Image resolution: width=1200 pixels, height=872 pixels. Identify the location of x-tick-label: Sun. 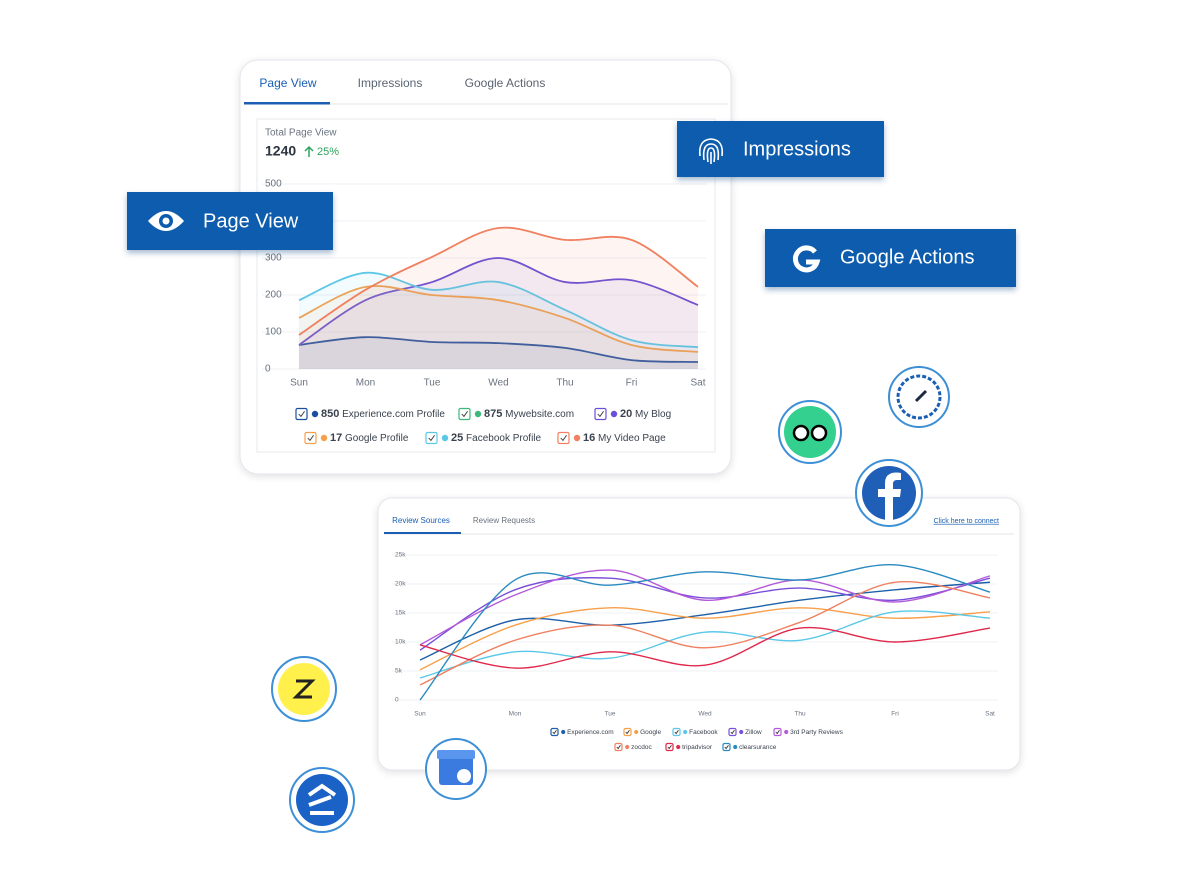
(420, 714).